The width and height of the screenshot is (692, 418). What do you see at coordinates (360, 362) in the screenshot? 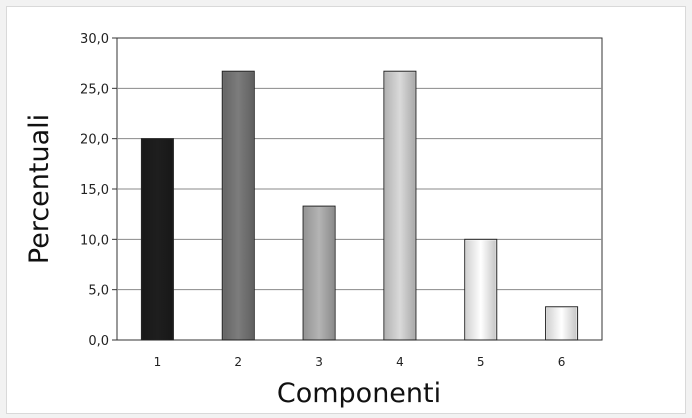
I see `x-tick-labels: 1 2 3 4 5 6` at bounding box center [360, 362].